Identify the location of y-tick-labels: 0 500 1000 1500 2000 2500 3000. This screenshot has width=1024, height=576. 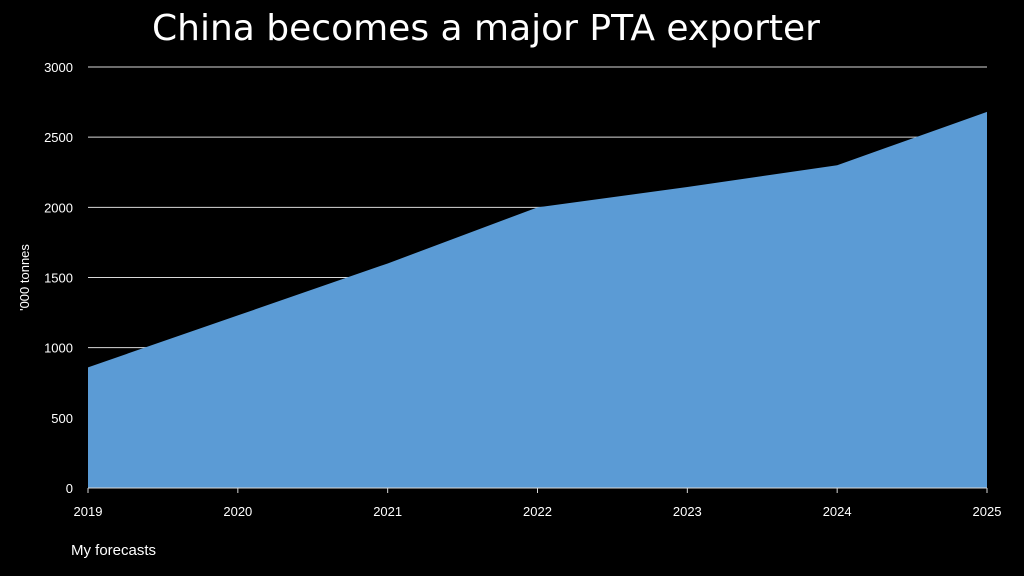
(58, 278).